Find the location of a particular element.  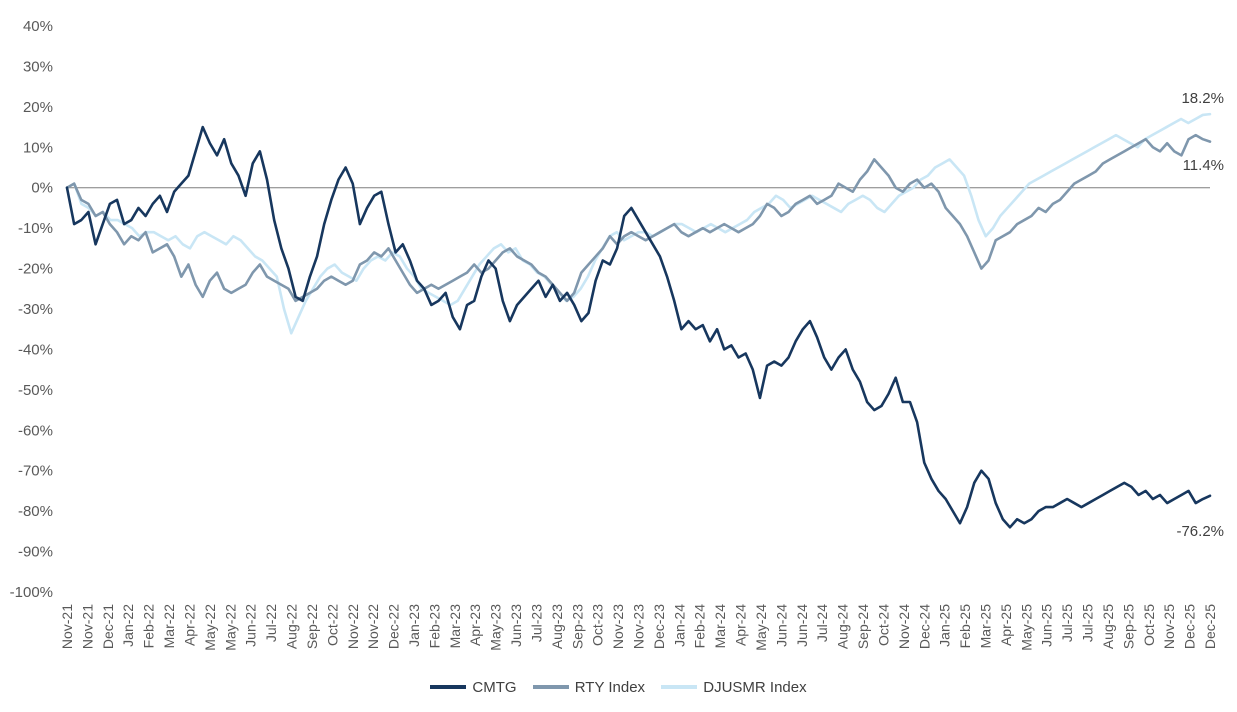

x-tick-label: Aug-24 is located at coordinates (843, 626).